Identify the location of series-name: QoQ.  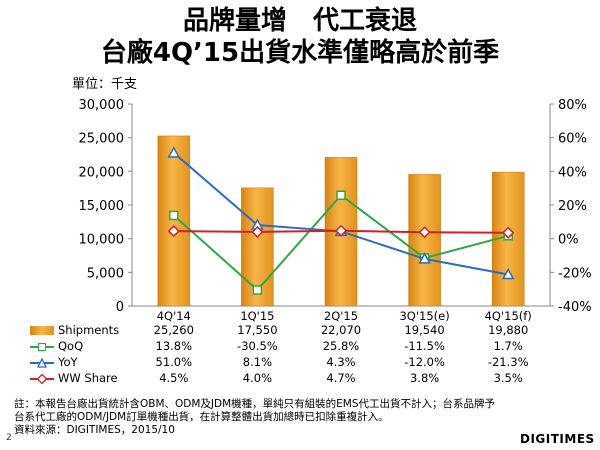
(71, 346).